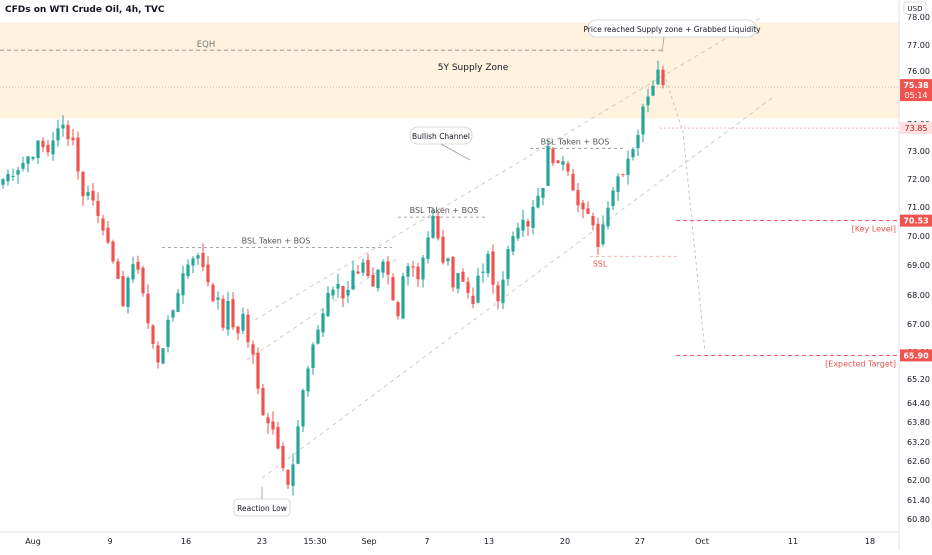  Describe the element at coordinates (918, 295) in the screenshot. I see `y-tick-label: 68.00` at that location.